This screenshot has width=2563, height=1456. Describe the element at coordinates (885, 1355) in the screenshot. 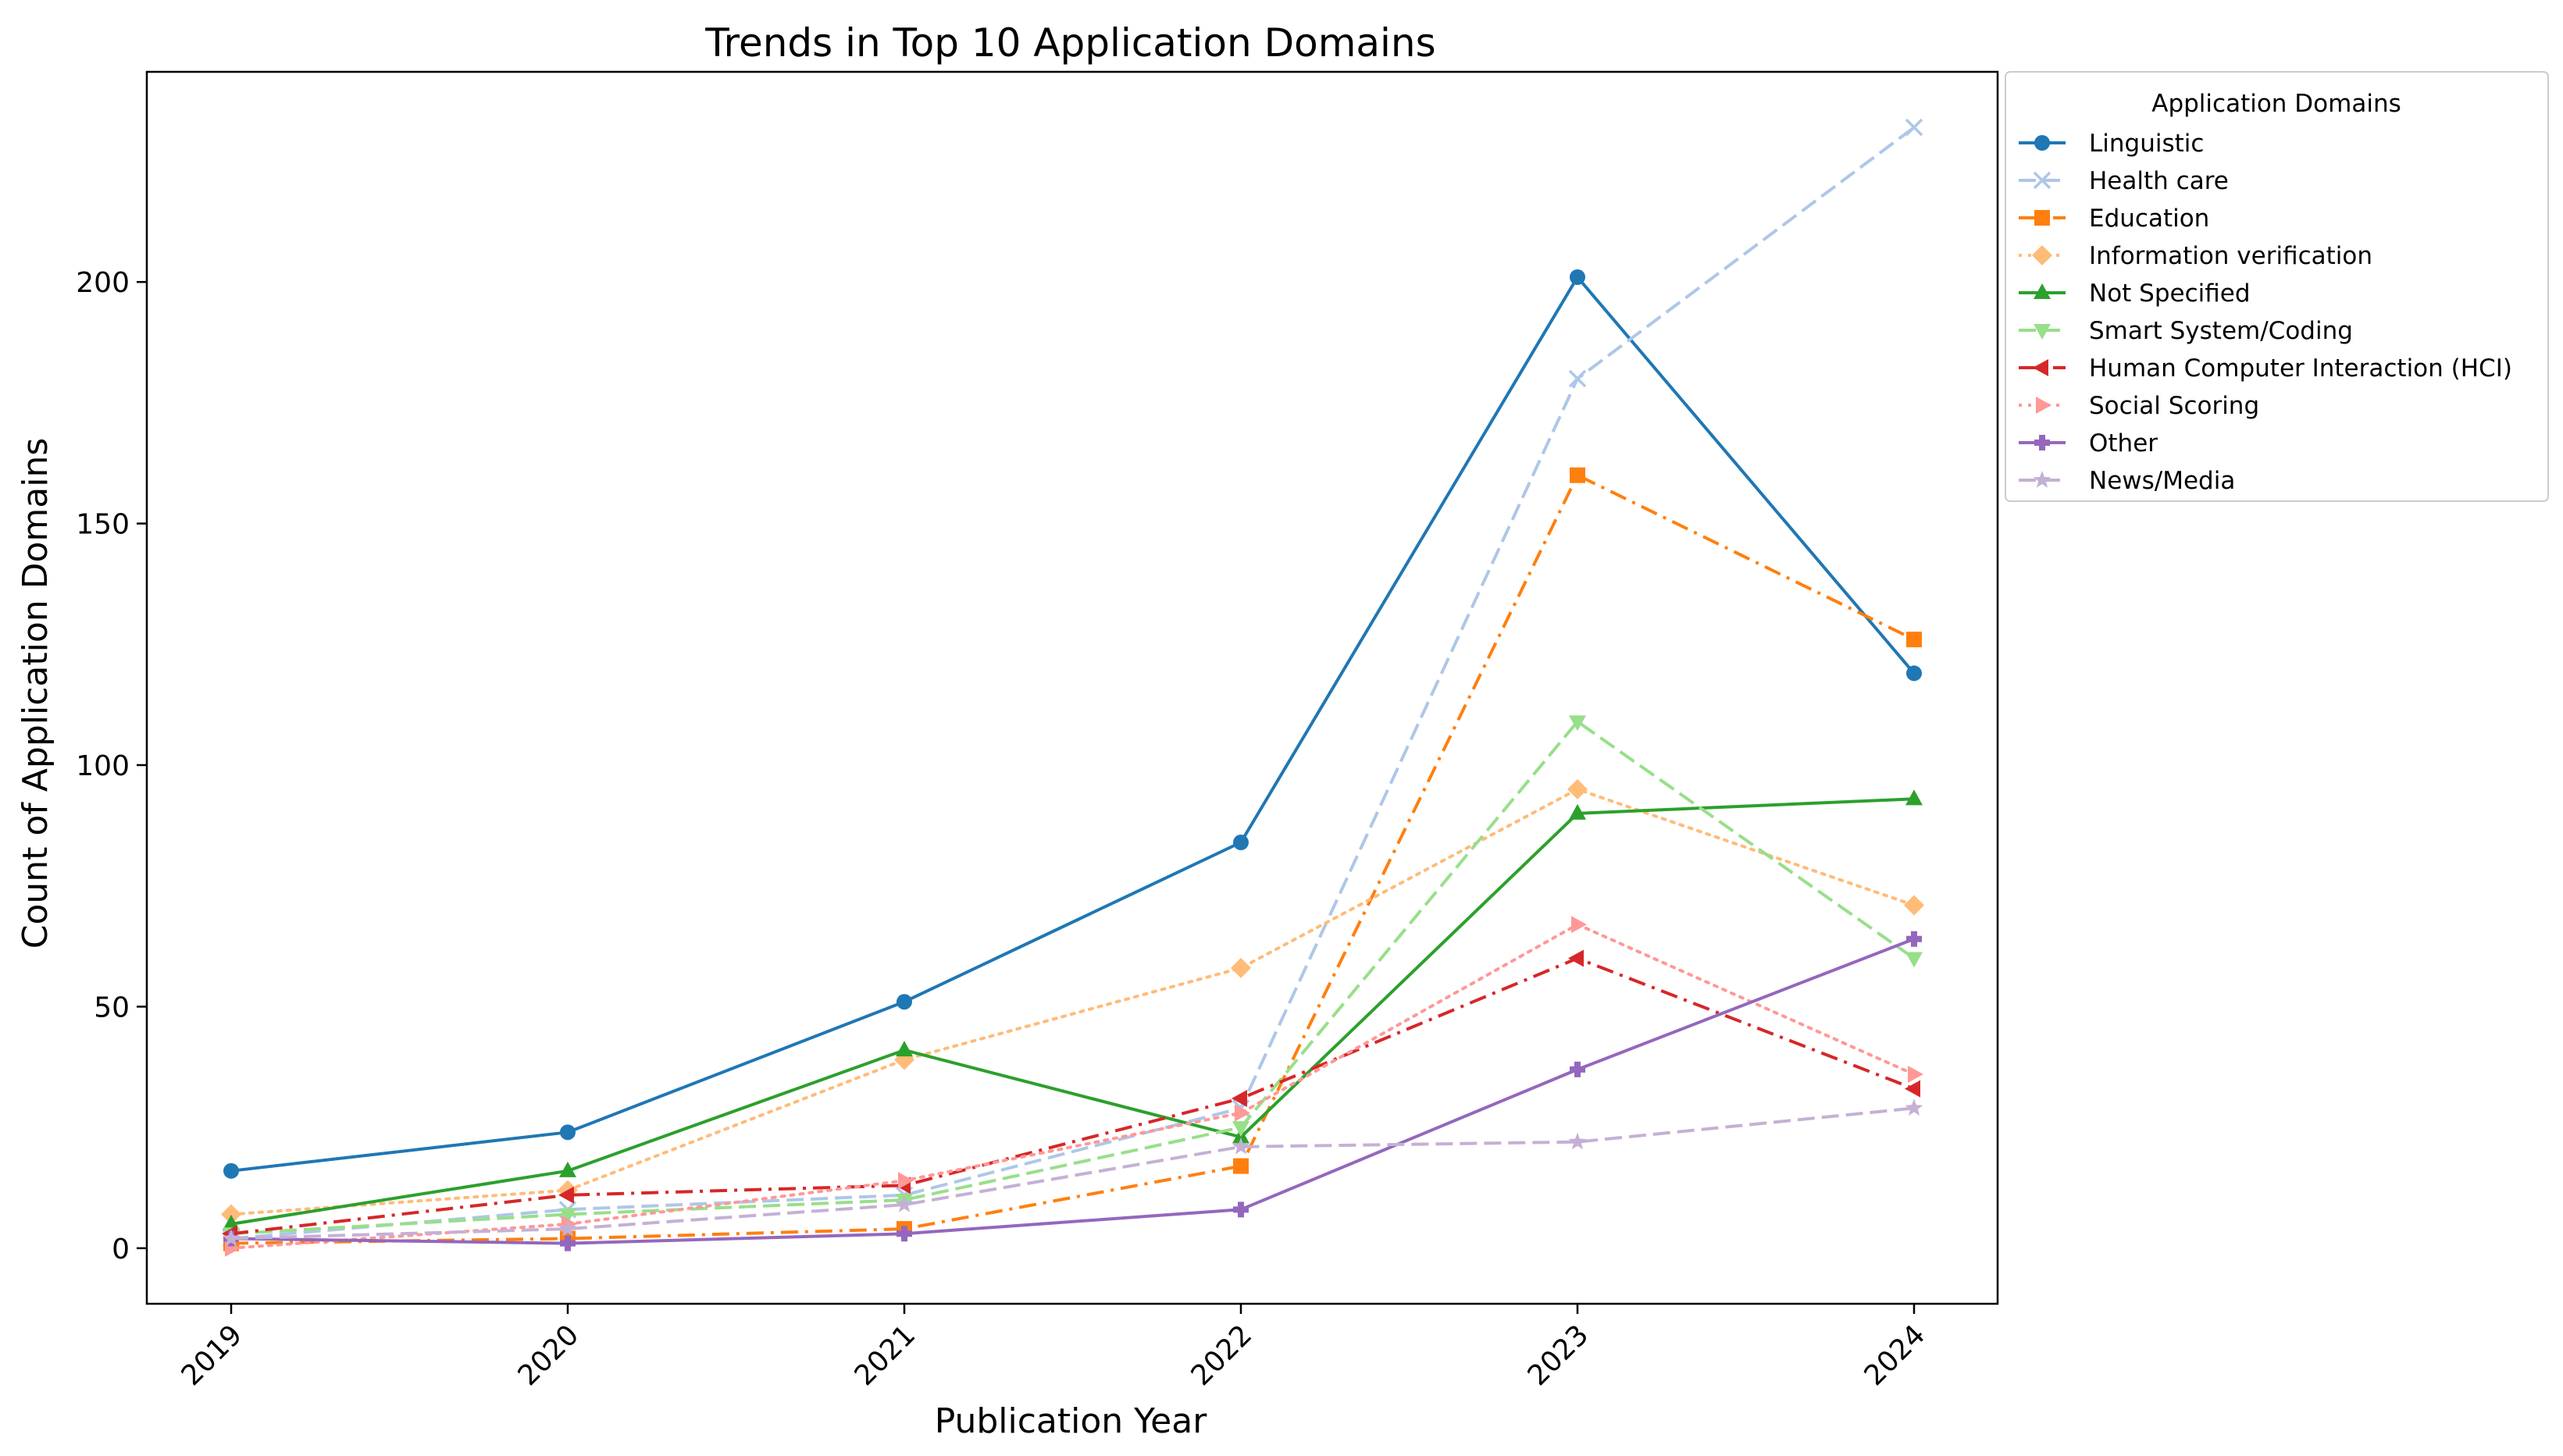

I see `x-tick-label: 2021` at that location.